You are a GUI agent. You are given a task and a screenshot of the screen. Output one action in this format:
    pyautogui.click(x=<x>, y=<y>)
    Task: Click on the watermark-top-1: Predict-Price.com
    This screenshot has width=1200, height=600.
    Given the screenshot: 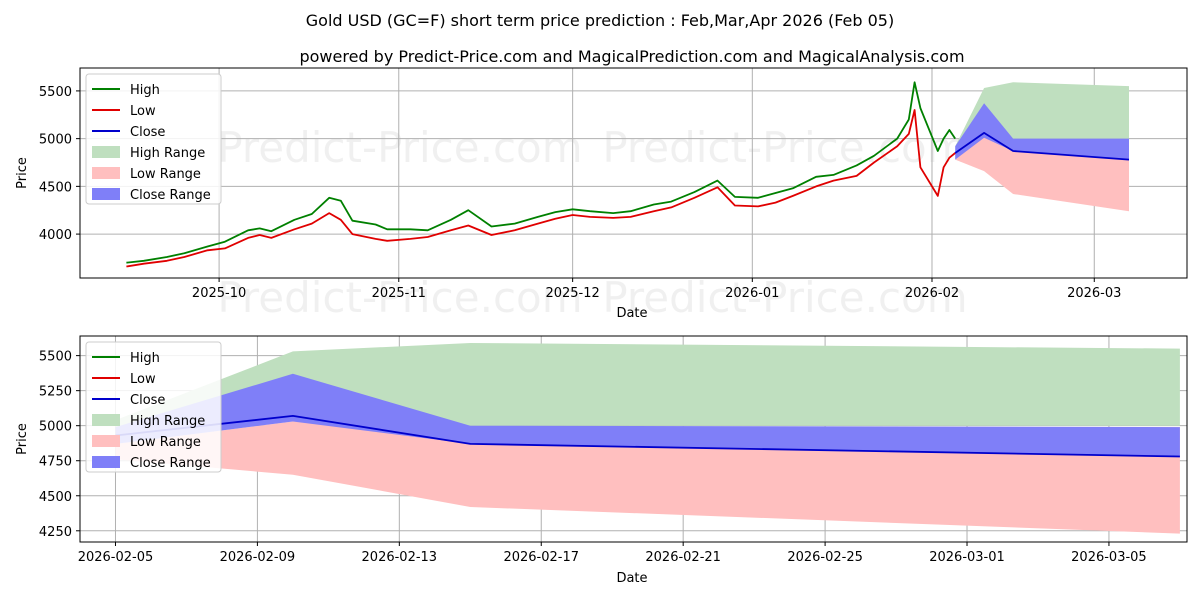 What is the action you would take?
    pyautogui.click(x=399, y=147)
    